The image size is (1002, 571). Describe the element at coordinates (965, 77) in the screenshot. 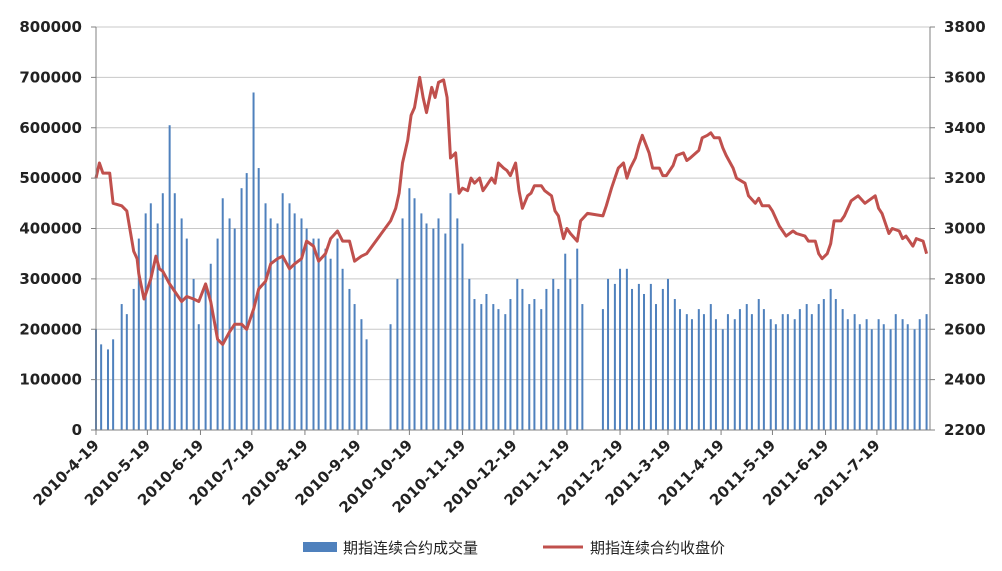

I see `y-right-tick-label: 3600` at that location.